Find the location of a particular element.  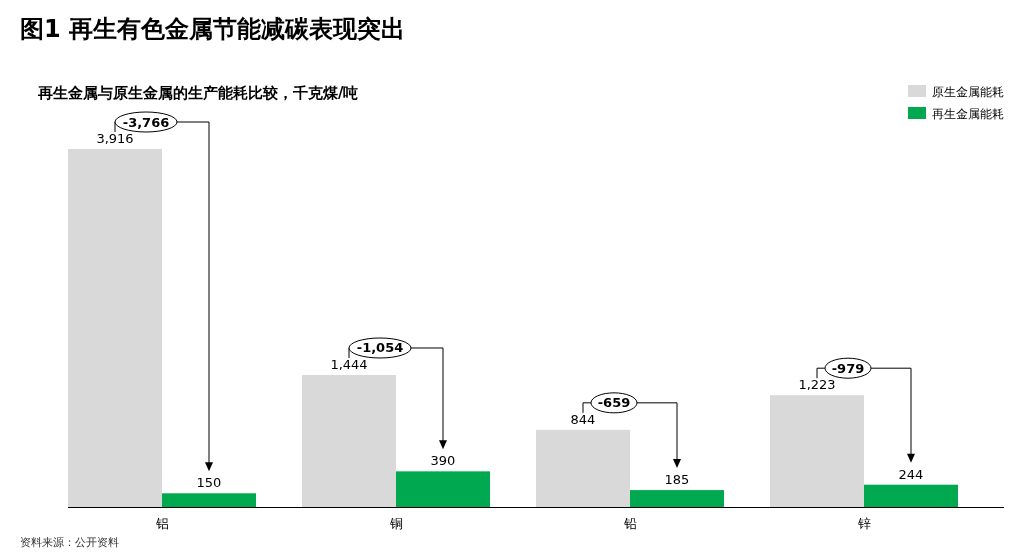

data-label: 1,223 is located at coordinates (817, 385).